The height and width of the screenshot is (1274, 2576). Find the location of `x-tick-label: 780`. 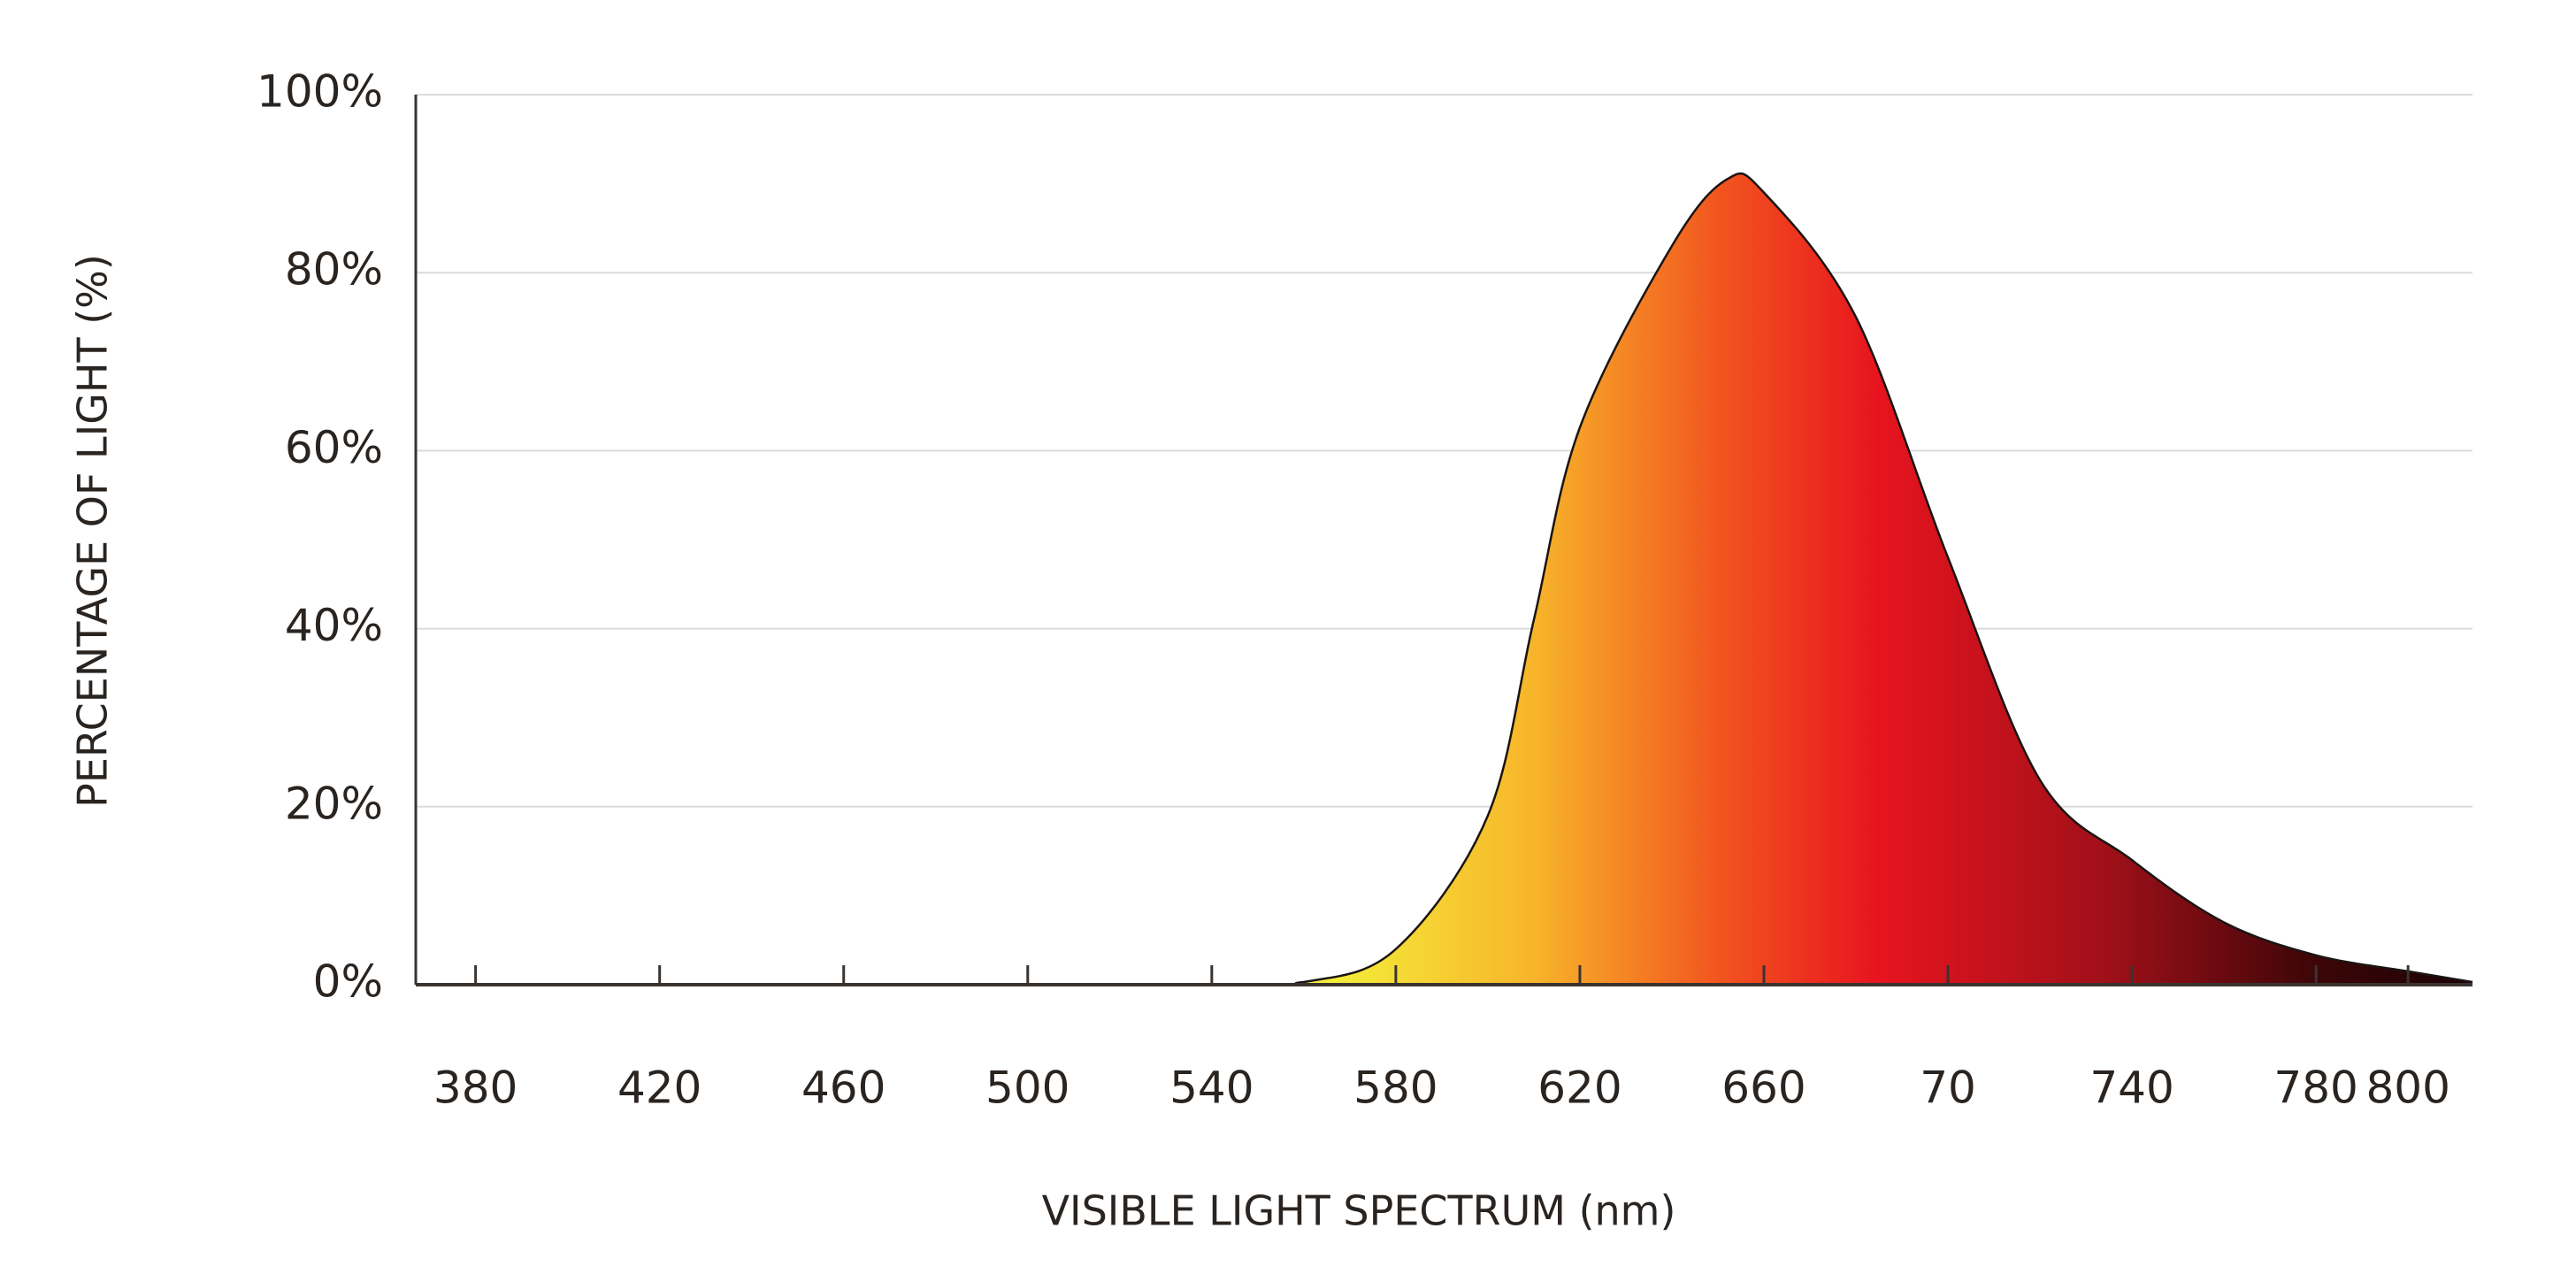

x-tick-label: 780 is located at coordinates (2315, 1088).